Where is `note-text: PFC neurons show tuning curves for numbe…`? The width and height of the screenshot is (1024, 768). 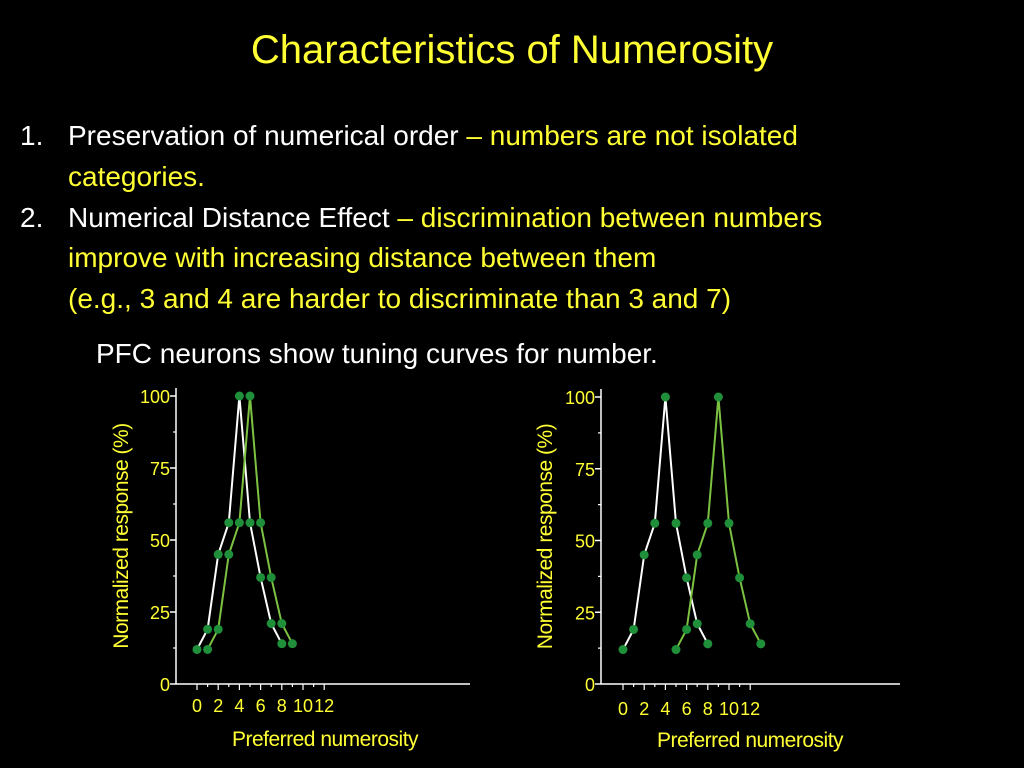
note-text: PFC neurons show tuning curves for numbe… is located at coordinates (377, 353).